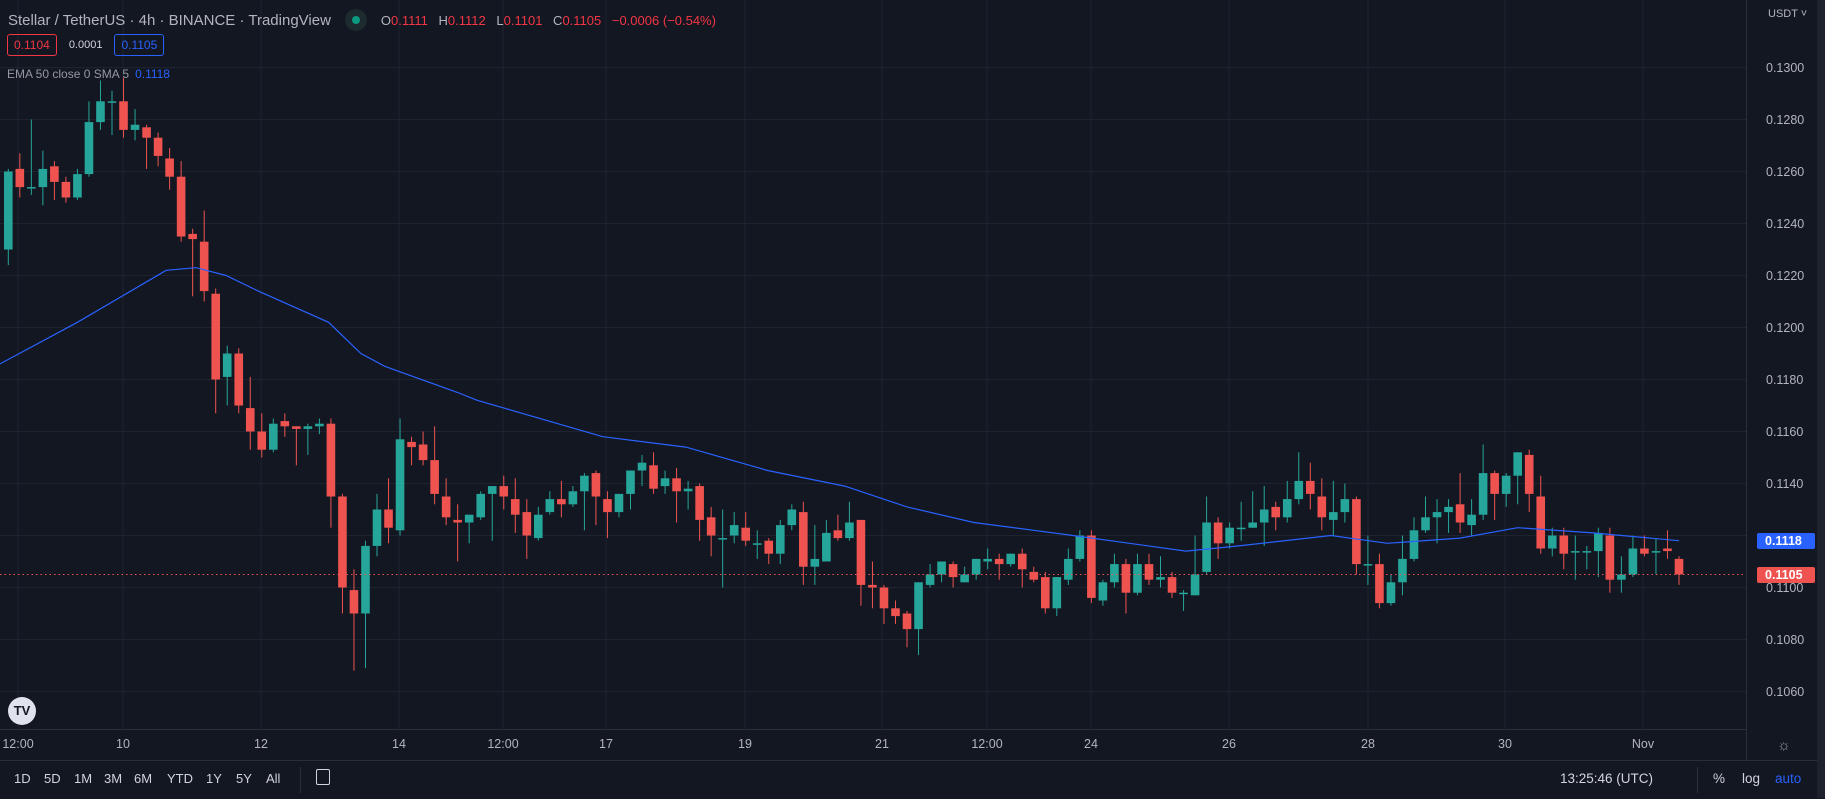 Image resolution: width=1825 pixels, height=799 pixels. I want to click on time-label: 24, so click(1091, 744).